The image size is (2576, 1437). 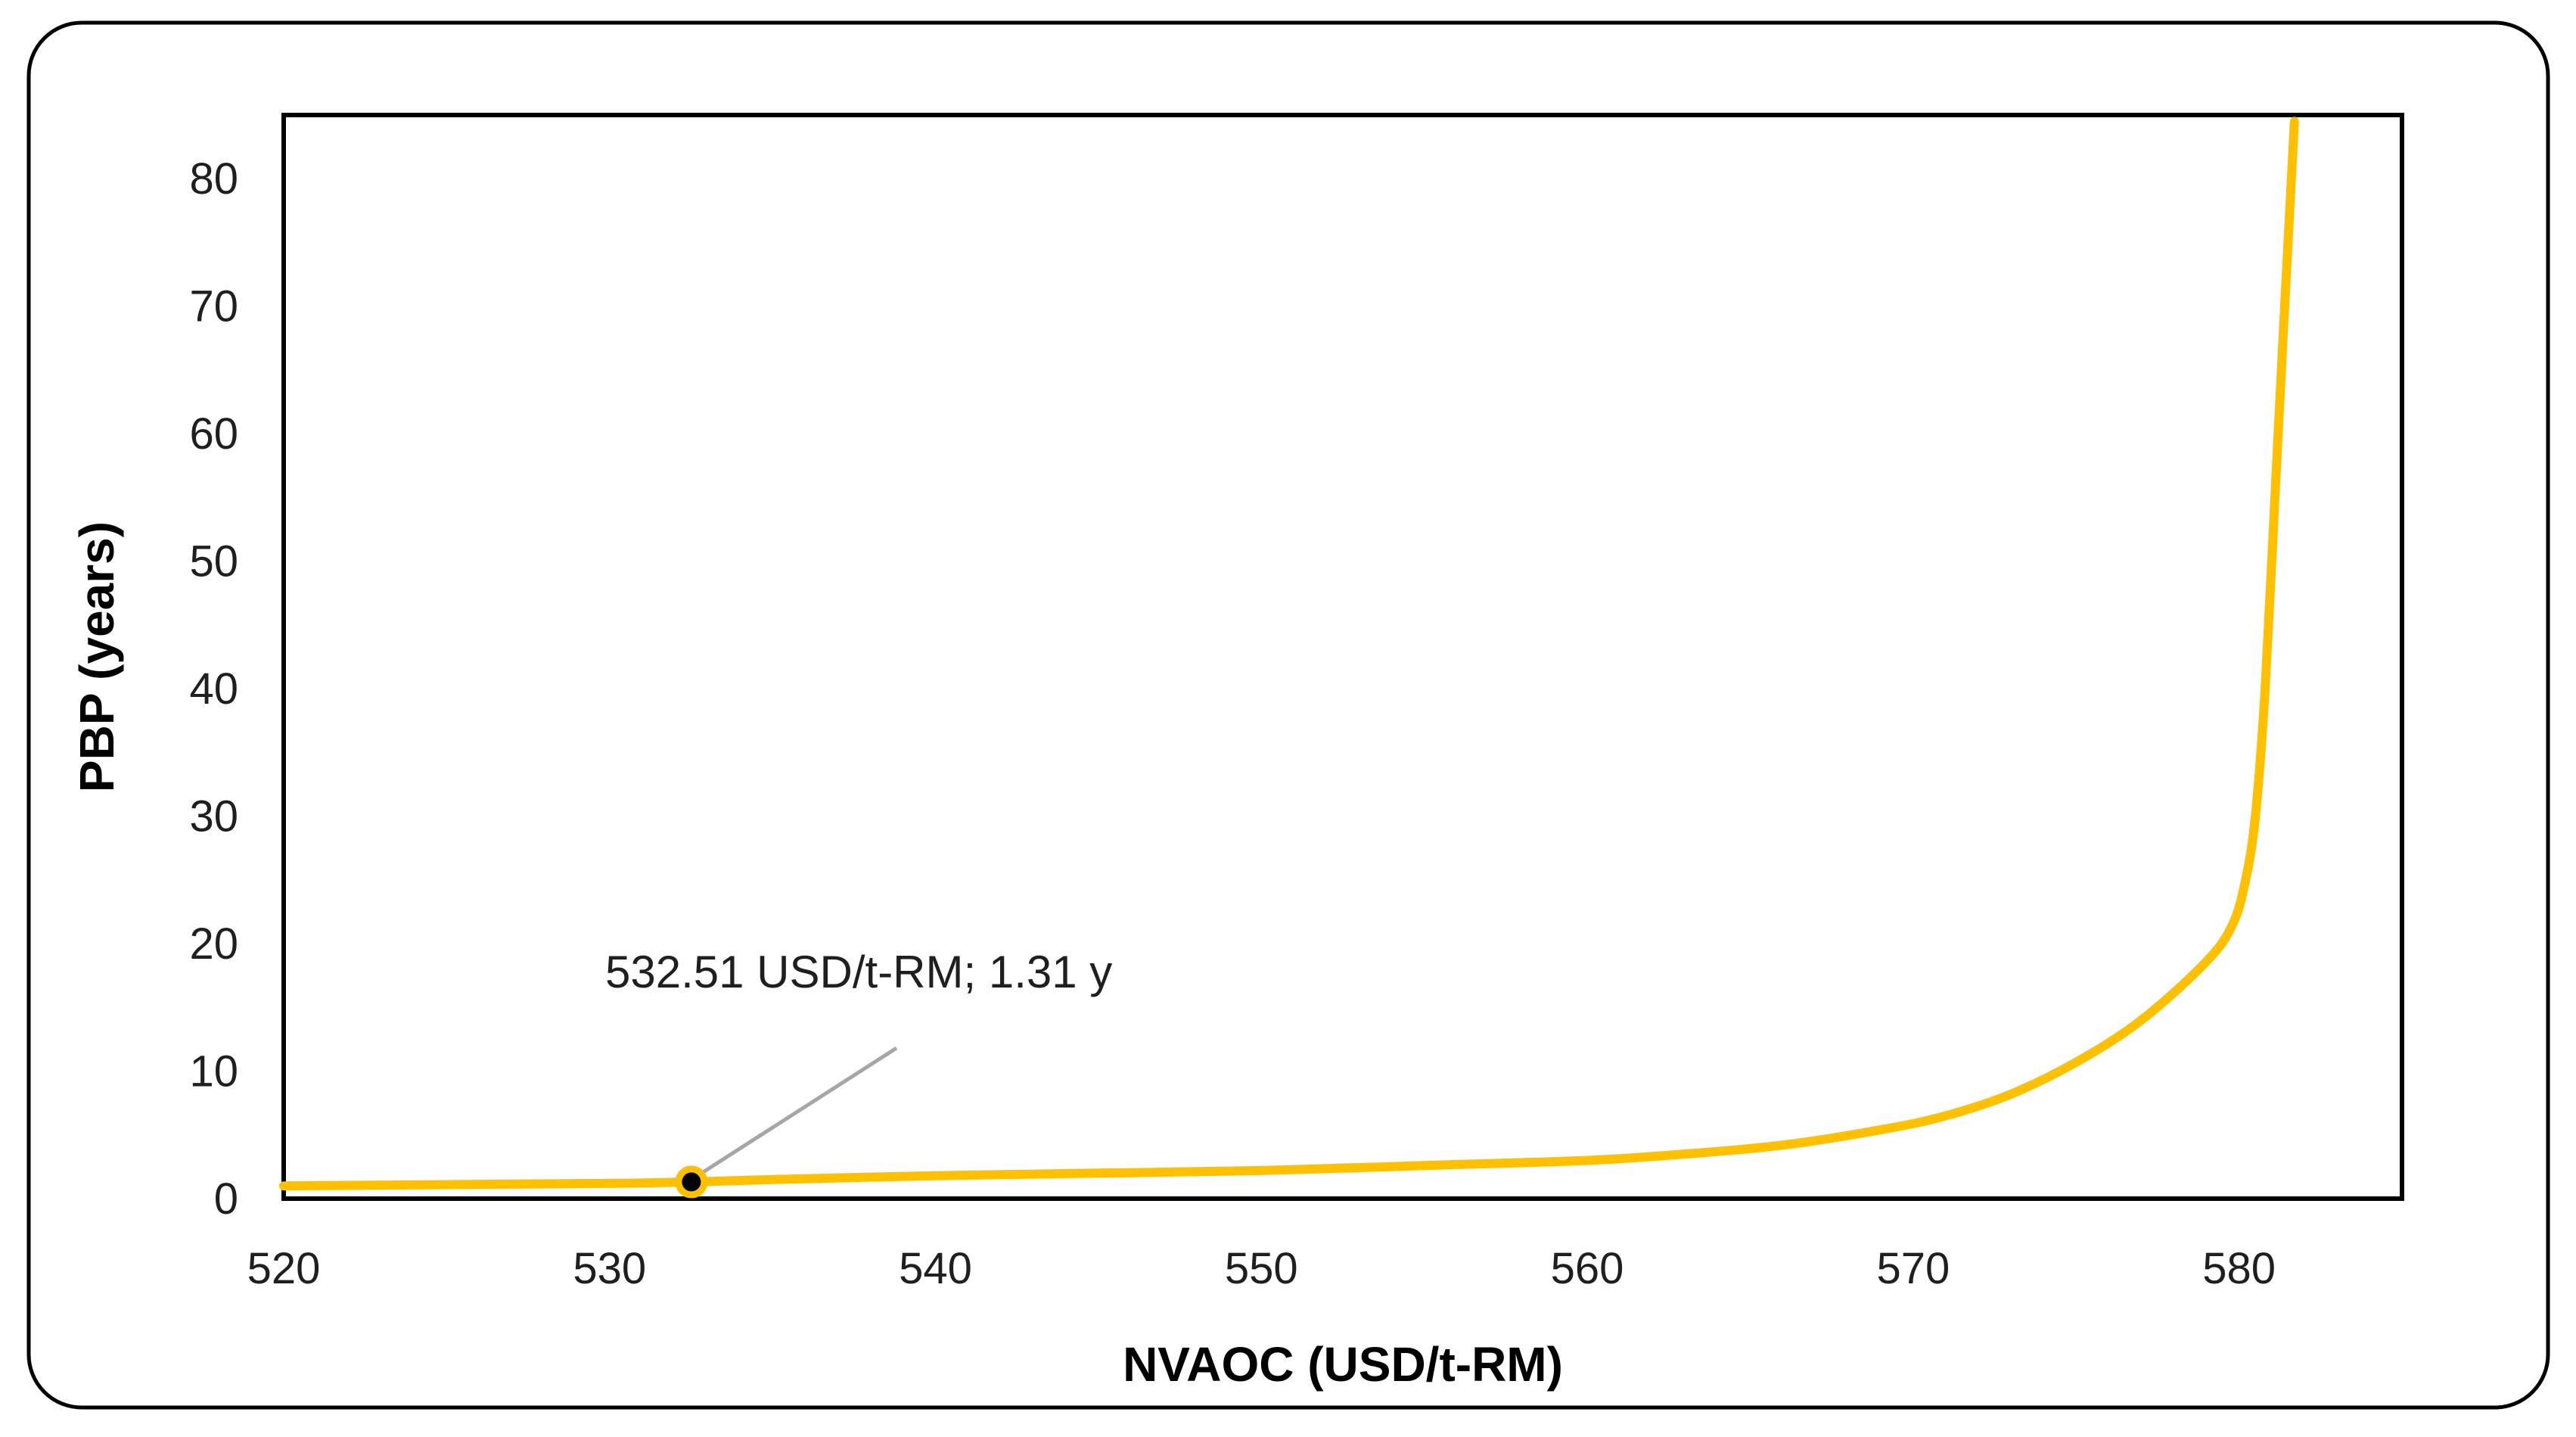 I want to click on y-tick-label: 80, so click(x=213, y=179).